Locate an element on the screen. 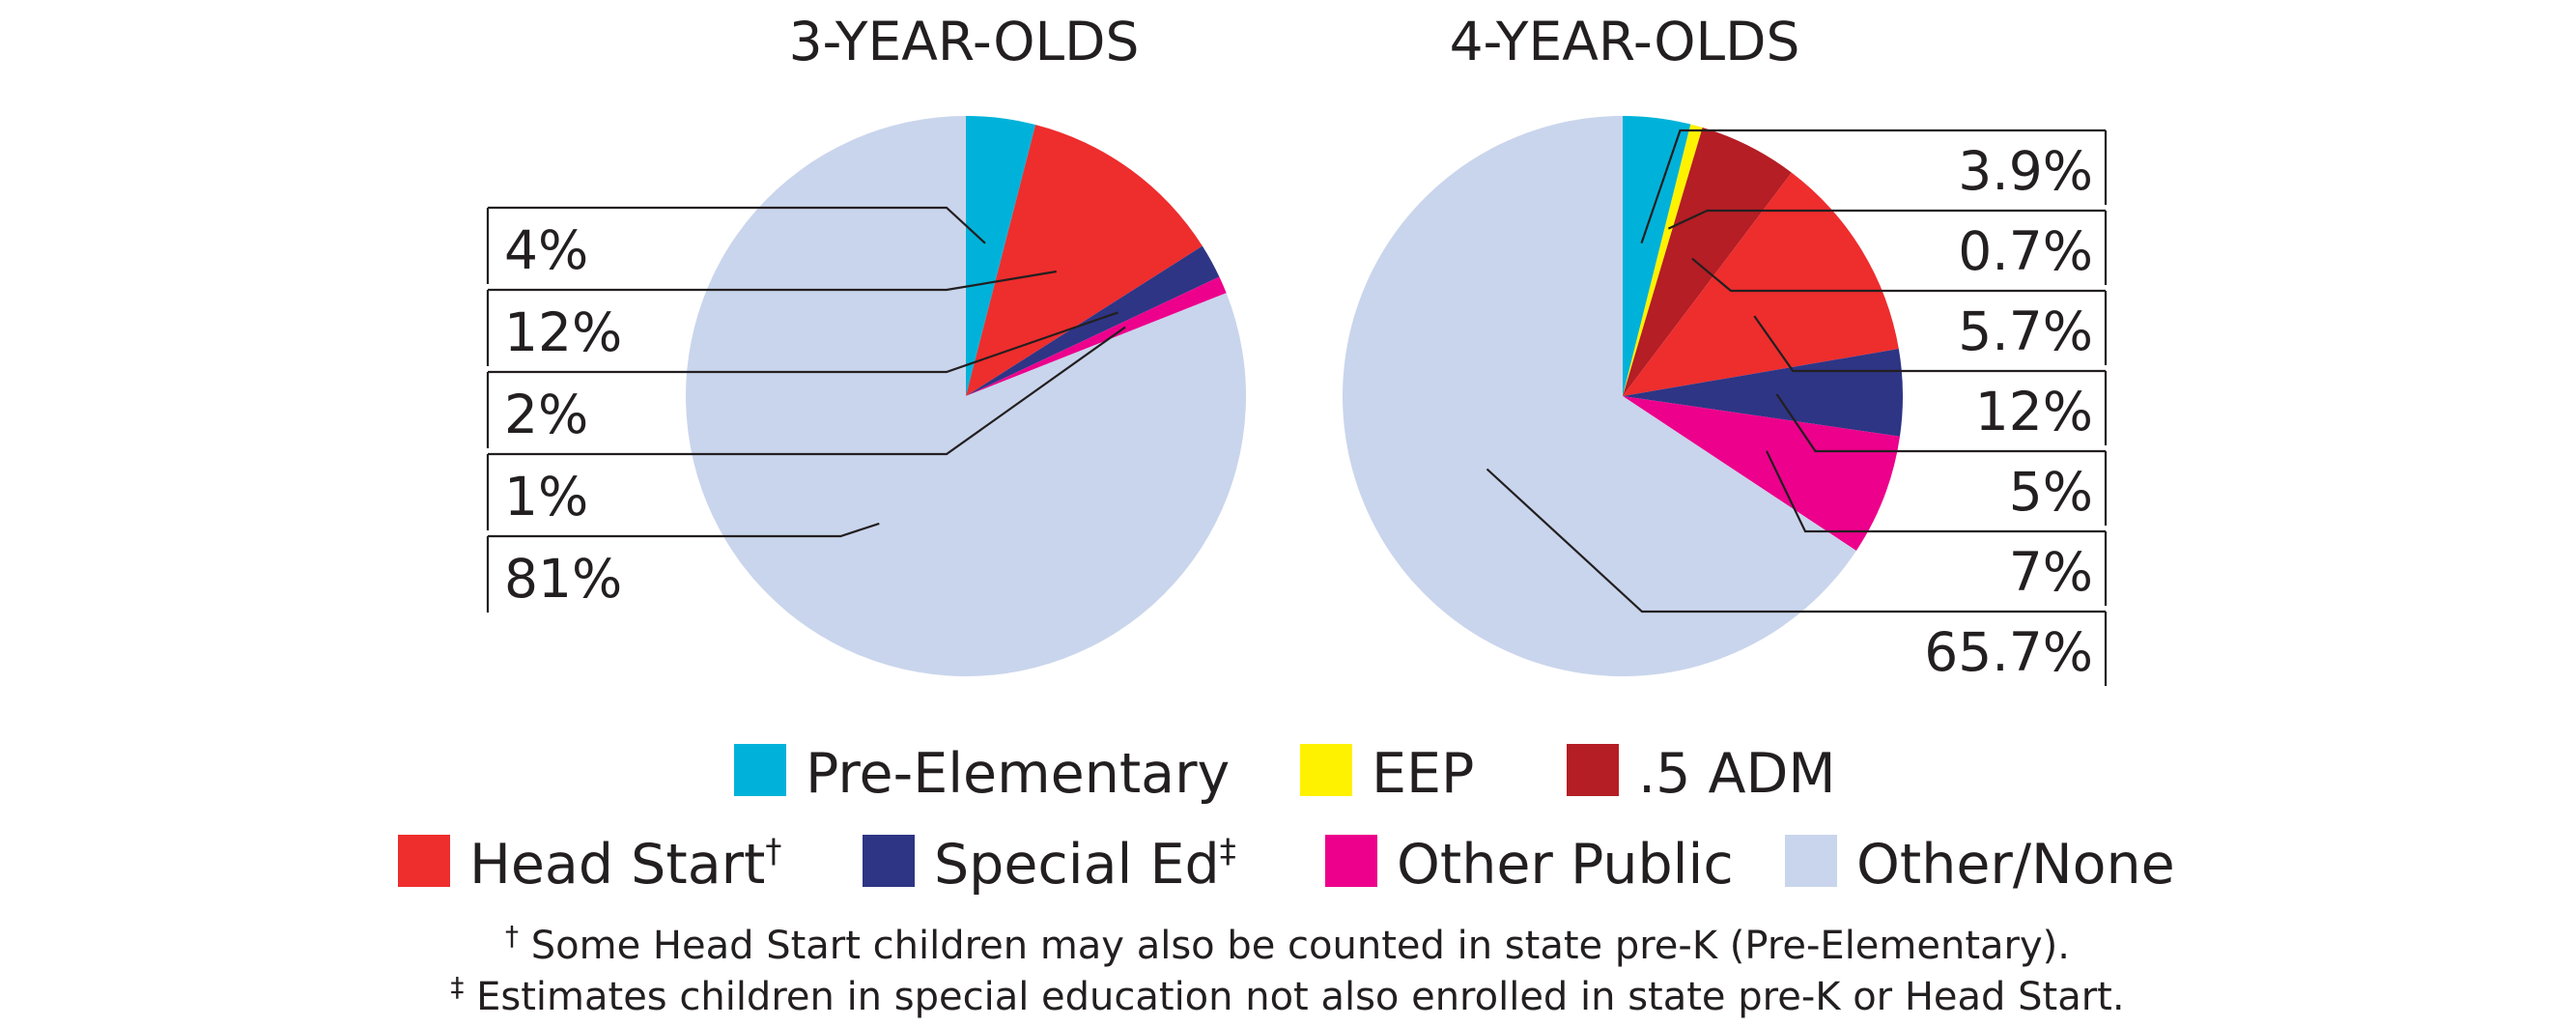  pie-3-label-pre-elementary: 4% is located at coordinates (546, 250).